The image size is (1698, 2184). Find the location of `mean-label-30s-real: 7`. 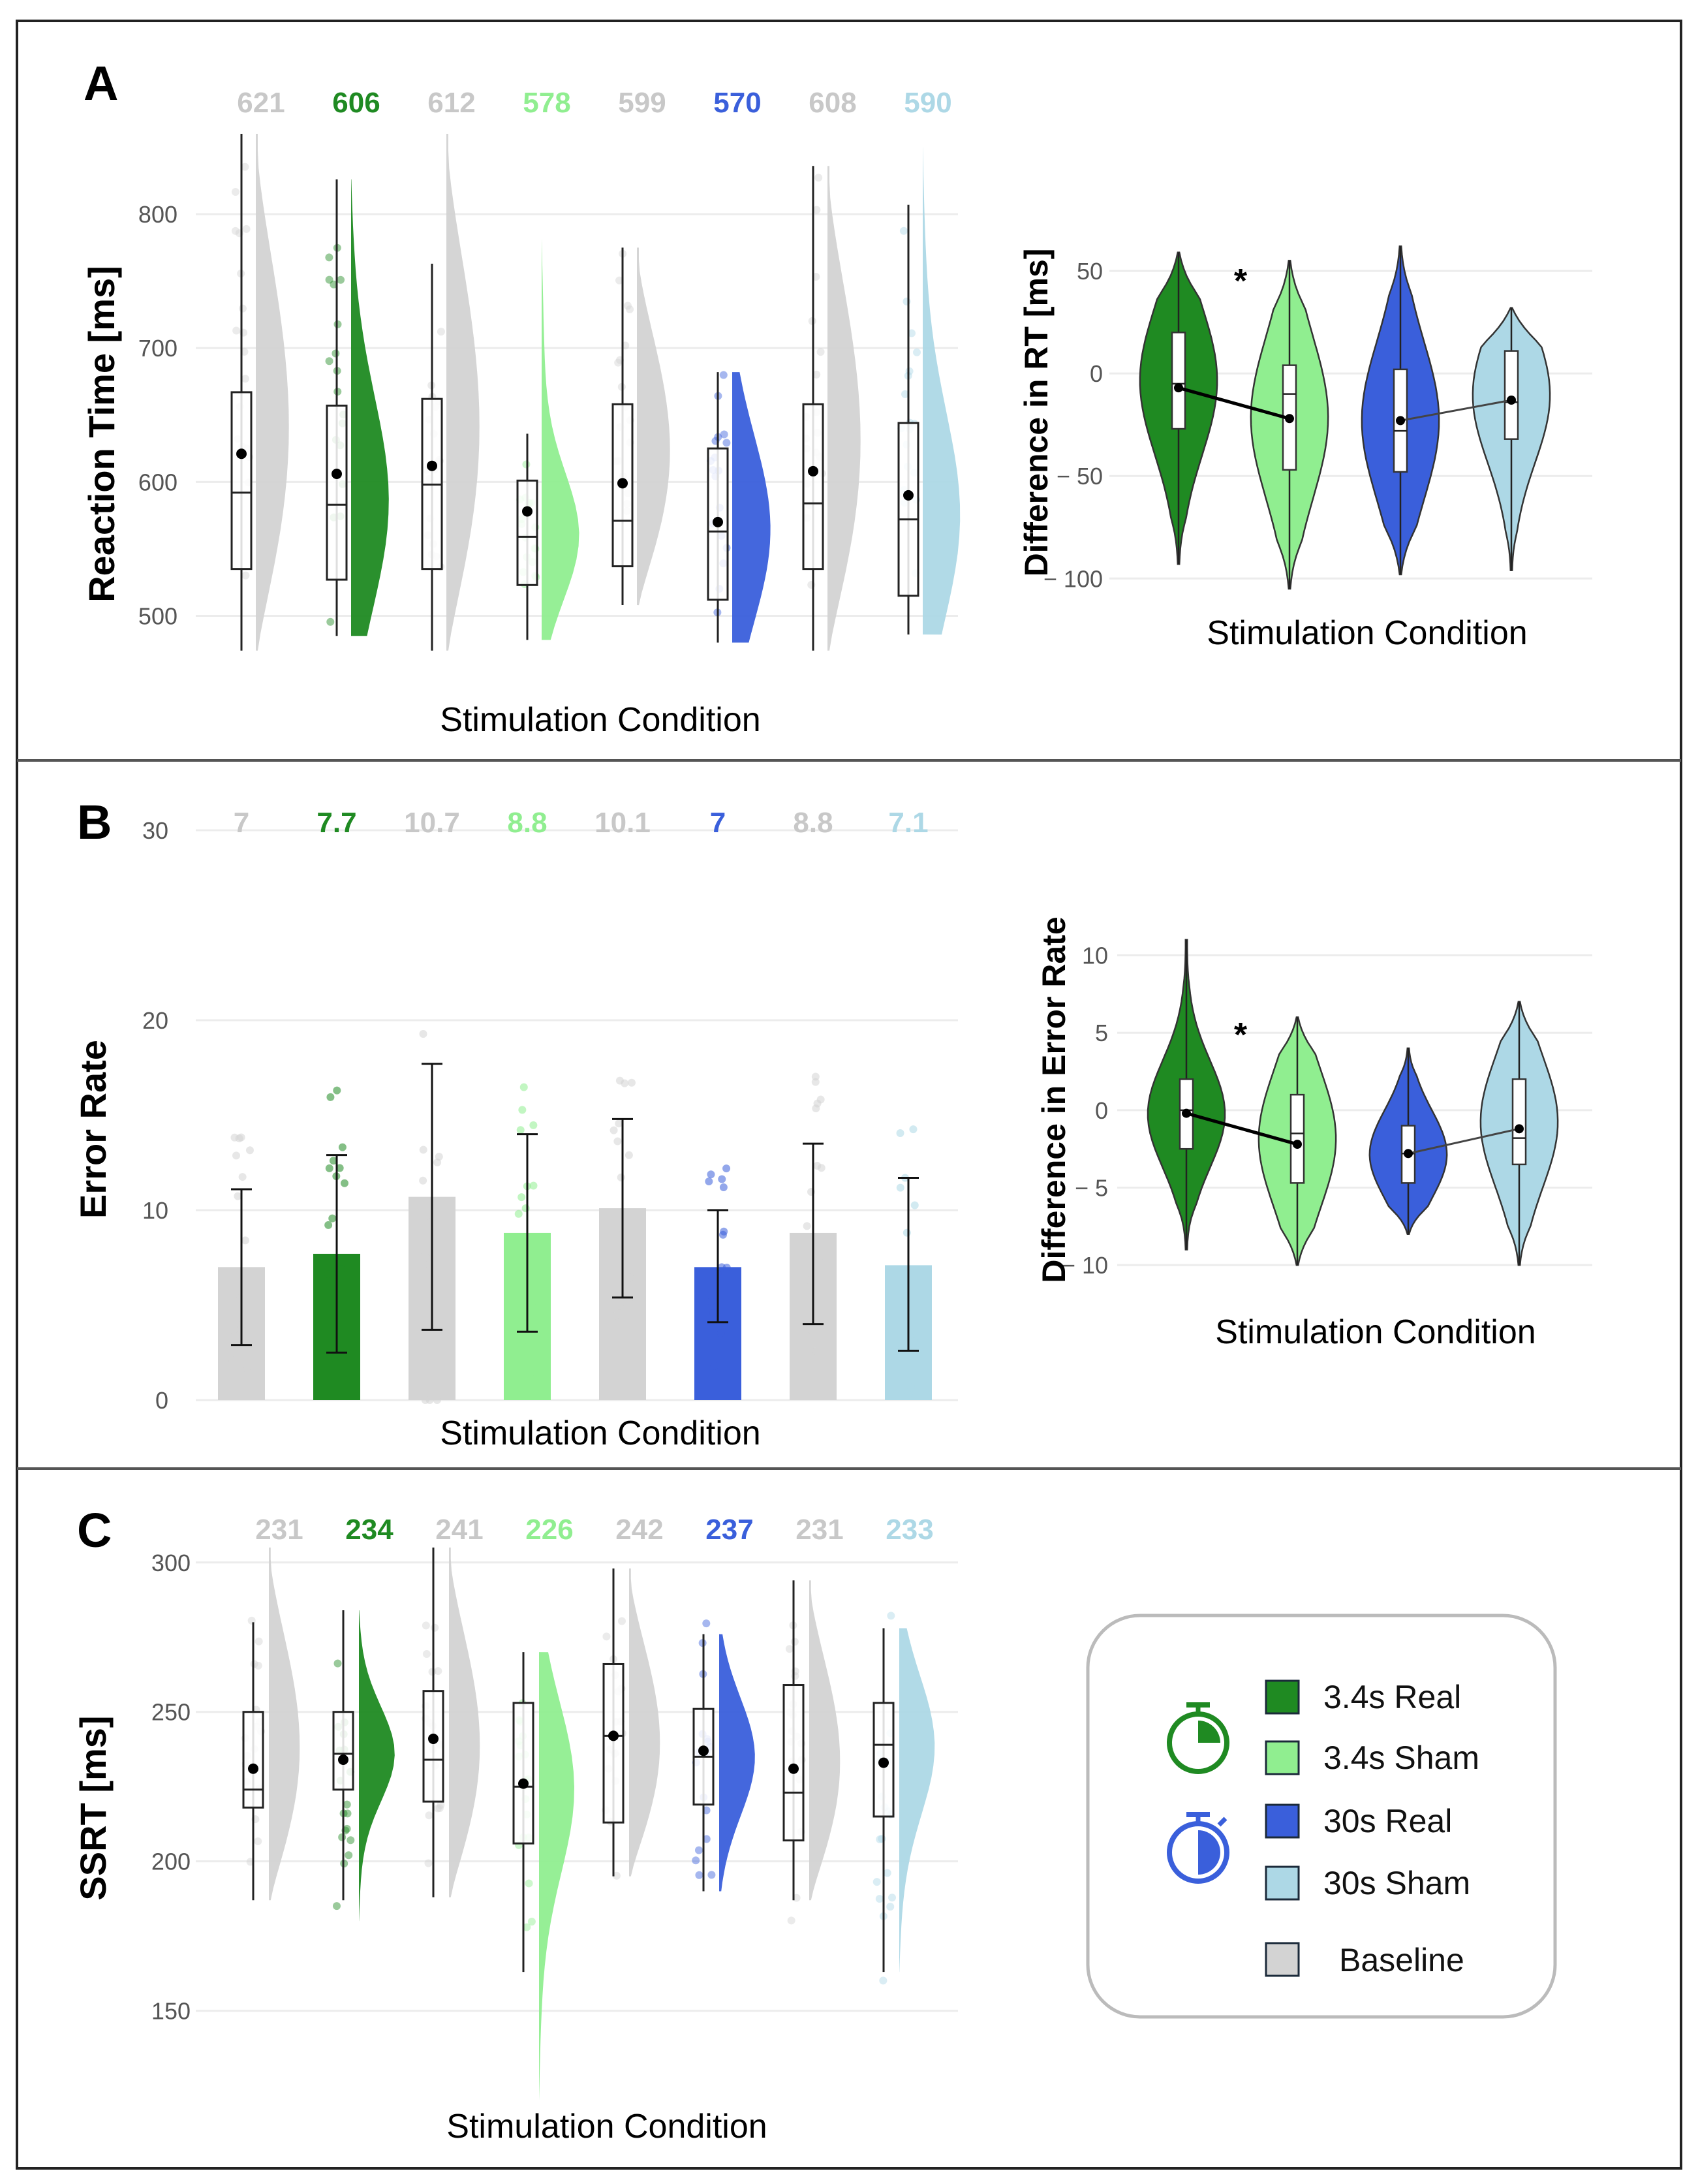

mean-label-30s-real: 7 is located at coordinates (718, 823).